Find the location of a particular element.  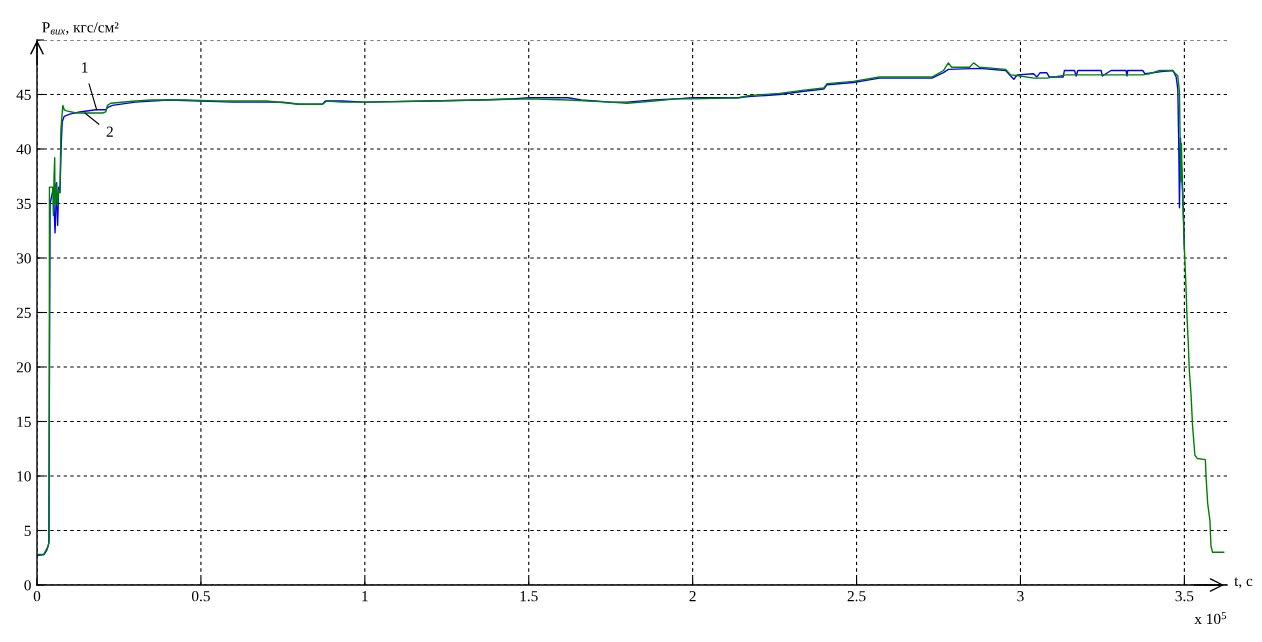

y-tick-label: 15 is located at coordinates (24, 421).